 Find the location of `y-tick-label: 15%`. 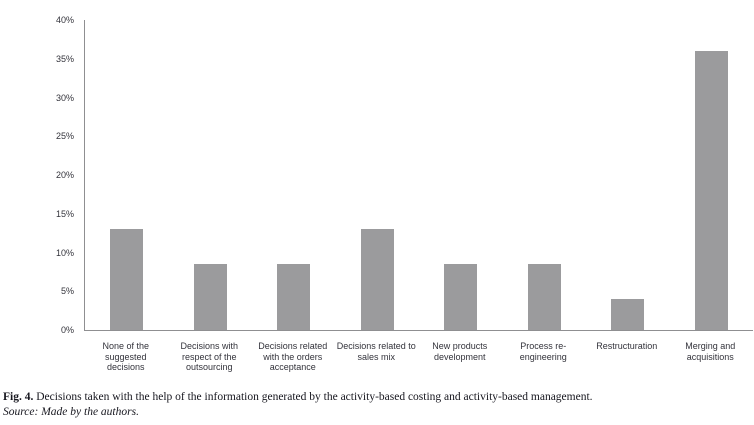

y-tick-label: 15% is located at coordinates (64, 213).